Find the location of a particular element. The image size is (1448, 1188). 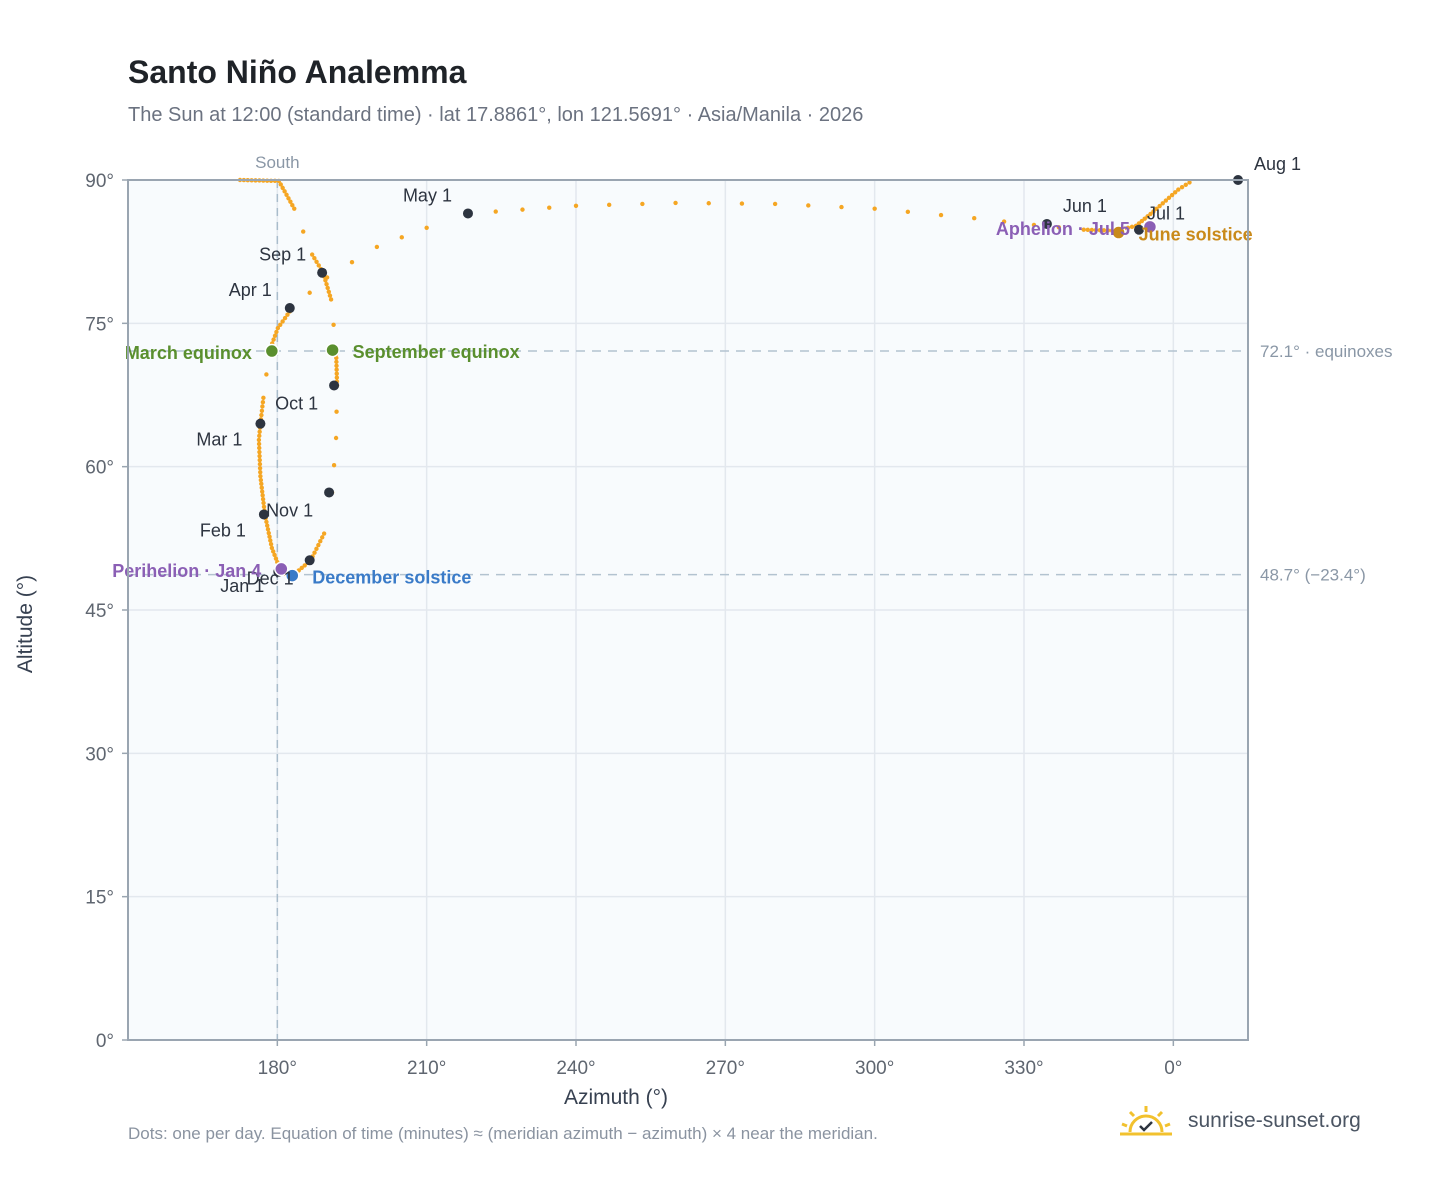

marker-label: Perihelion · Jan 4 is located at coordinates (186, 571).